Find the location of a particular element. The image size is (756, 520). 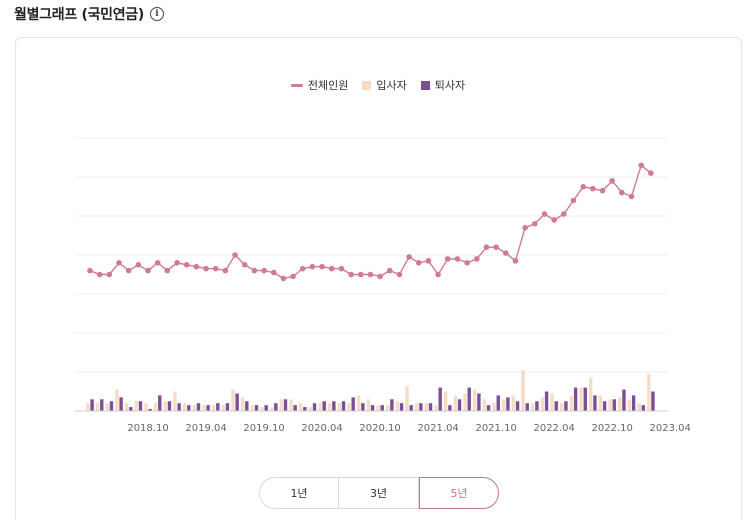

legend-item-hire: 입사자 is located at coordinates (384, 85).